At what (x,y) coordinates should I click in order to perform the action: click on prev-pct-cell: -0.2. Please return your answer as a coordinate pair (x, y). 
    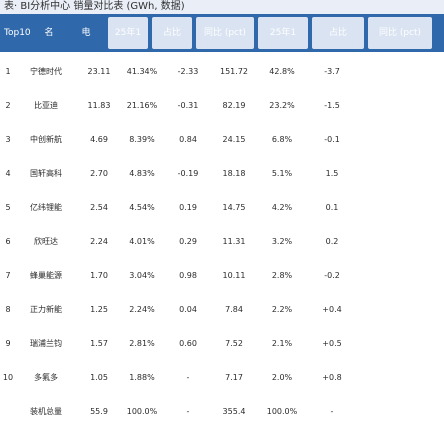
    Looking at the image, I should click on (332, 275).